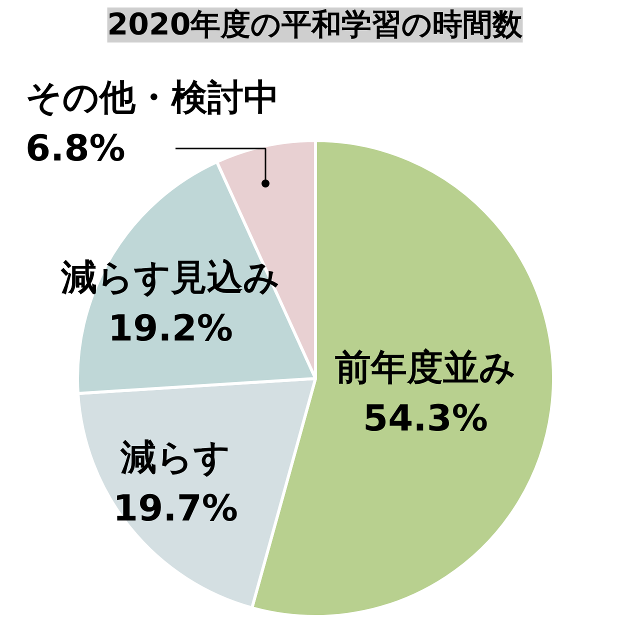 The width and height of the screenshot is (629, 629). I want to click on slice-label: その他・検討中, so click(153, 97).